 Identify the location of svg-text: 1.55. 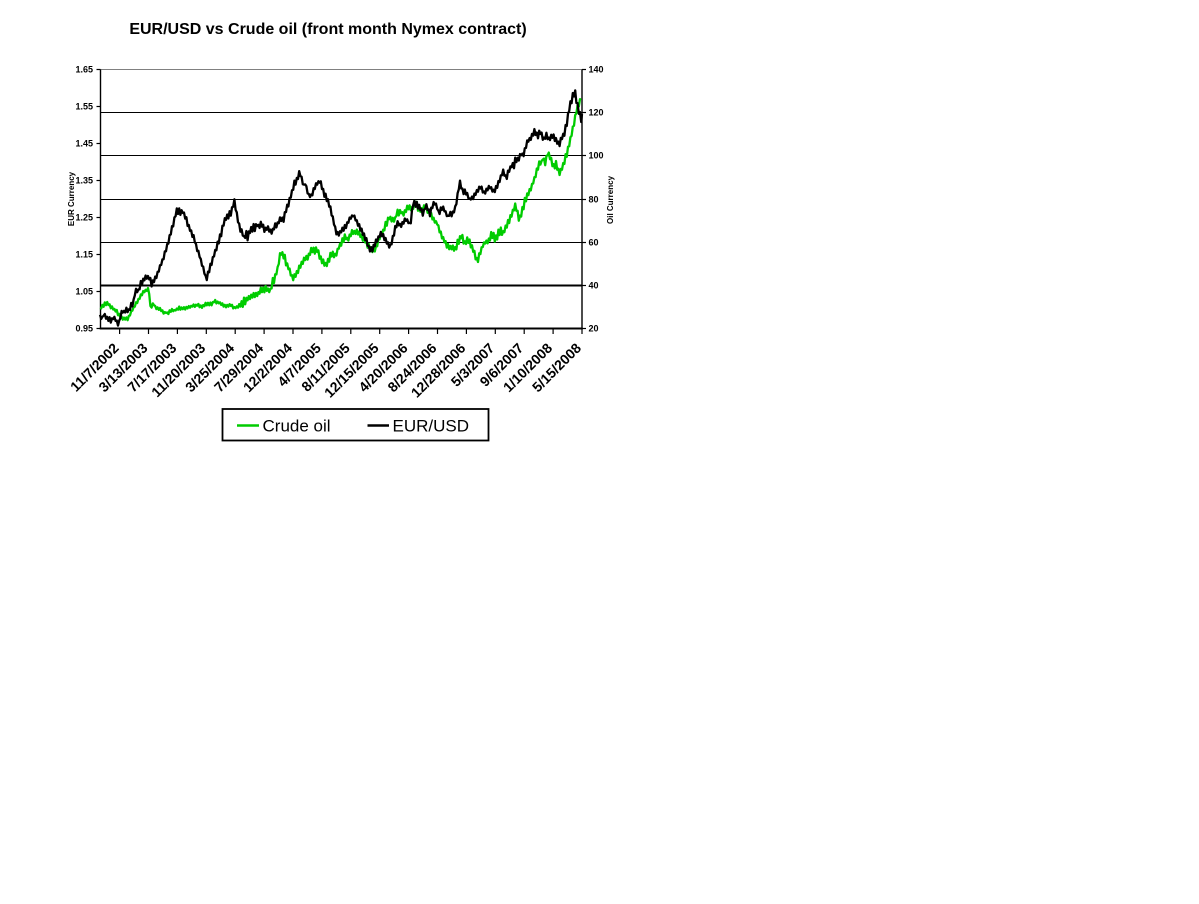
(84, 107).